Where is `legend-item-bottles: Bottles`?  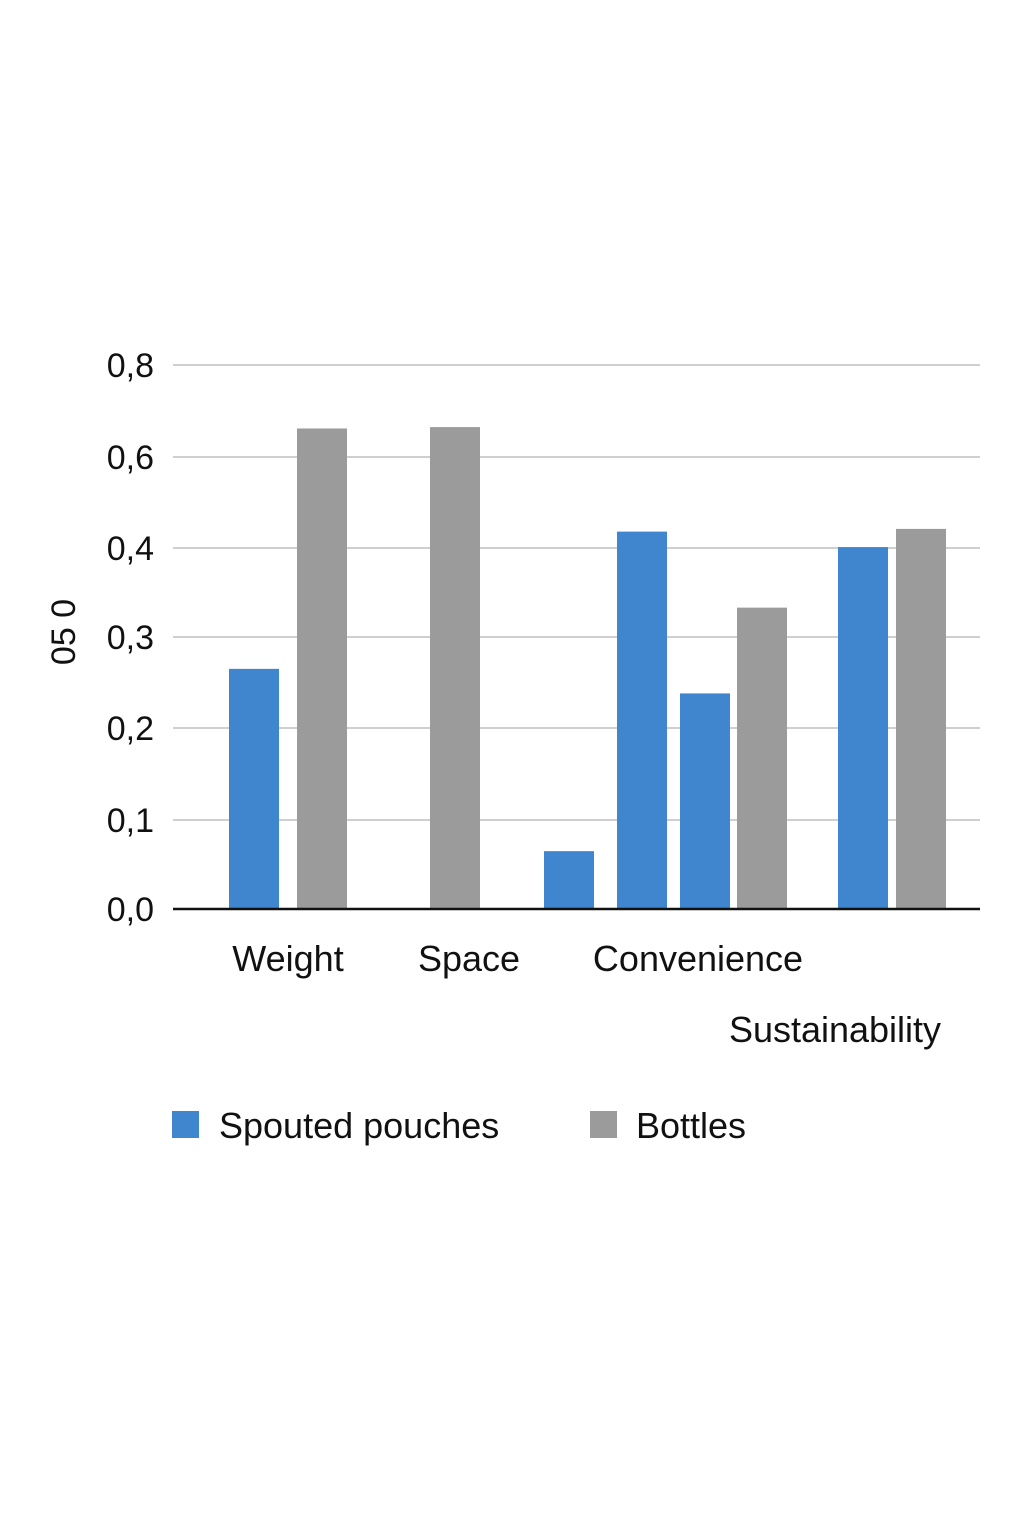
legend-item-bottles: Bottles is located at coordinates (668, 1125).